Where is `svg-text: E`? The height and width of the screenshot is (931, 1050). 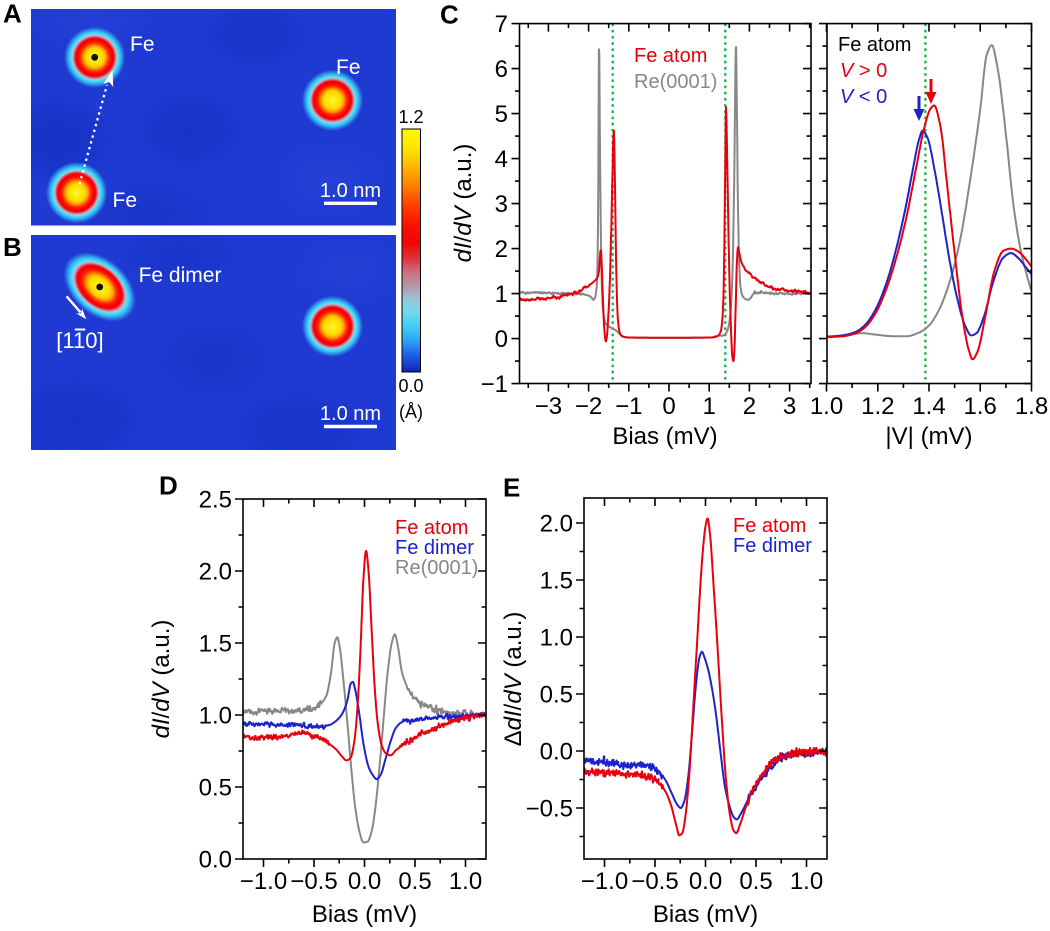 svg-text: E is located at coordinates (511, 488).